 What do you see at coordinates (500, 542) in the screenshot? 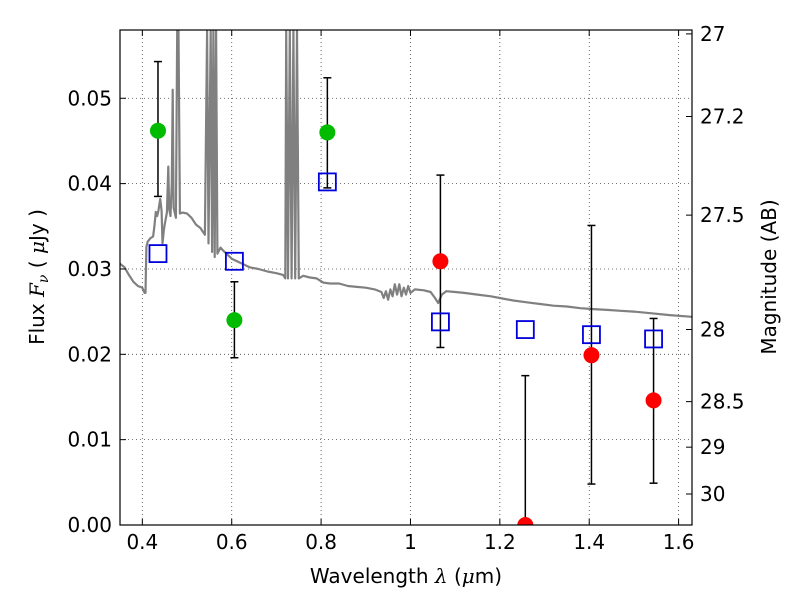
I see `x-tick-label: 1.2` at bounding box center [500, 542].